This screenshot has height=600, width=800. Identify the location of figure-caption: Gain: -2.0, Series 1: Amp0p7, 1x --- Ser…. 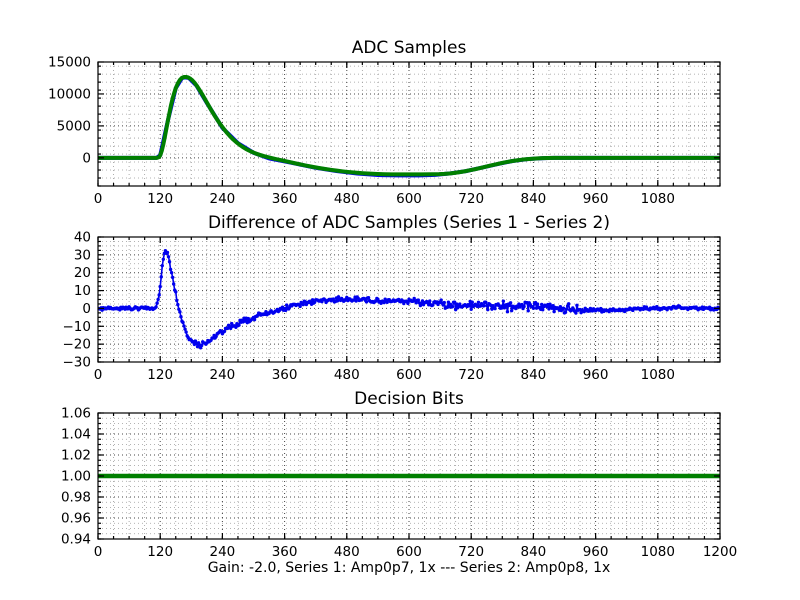
(409, 568).